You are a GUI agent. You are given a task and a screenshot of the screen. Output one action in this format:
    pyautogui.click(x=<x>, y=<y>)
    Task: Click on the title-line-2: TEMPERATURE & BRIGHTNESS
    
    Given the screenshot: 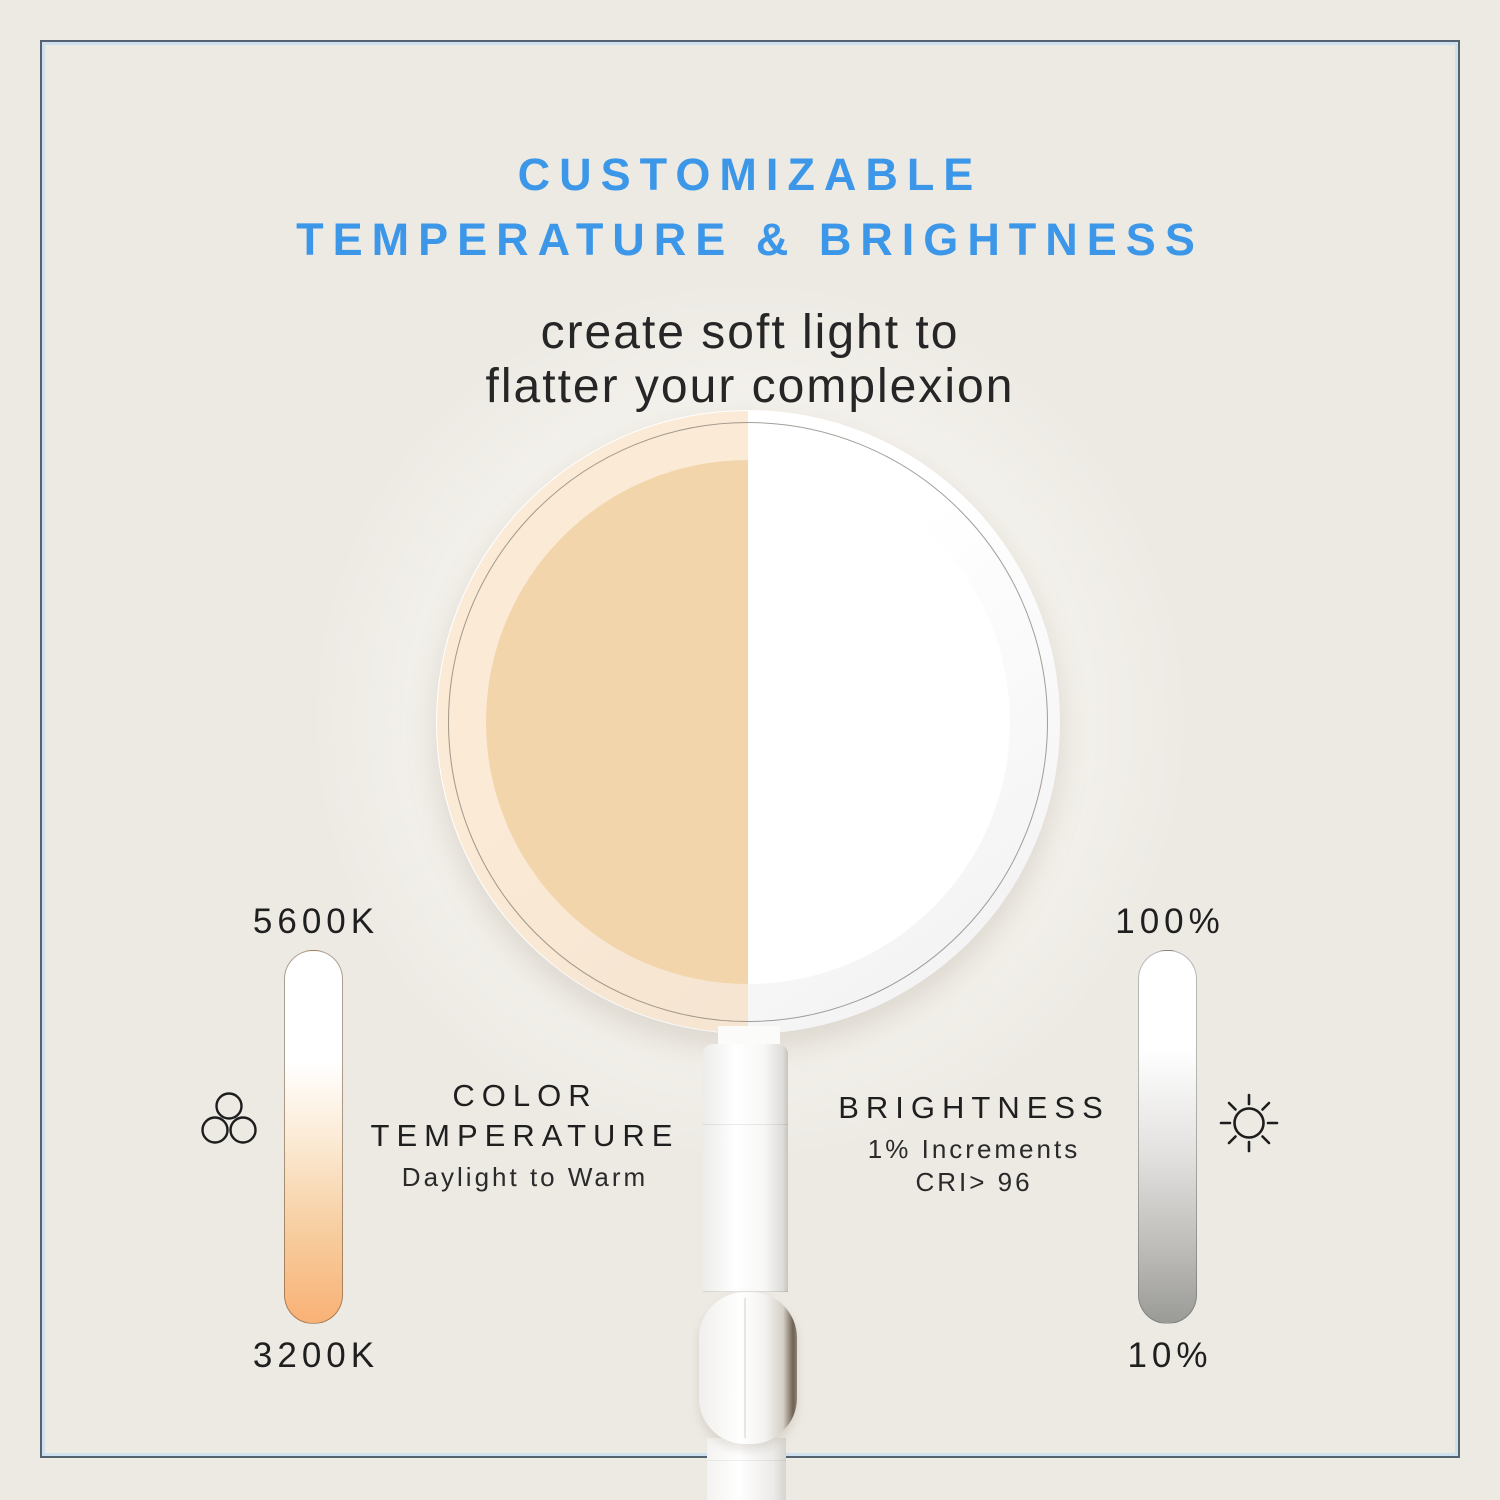 What is the action you would take?
    pyautogui.click(x=750, y=240)
    